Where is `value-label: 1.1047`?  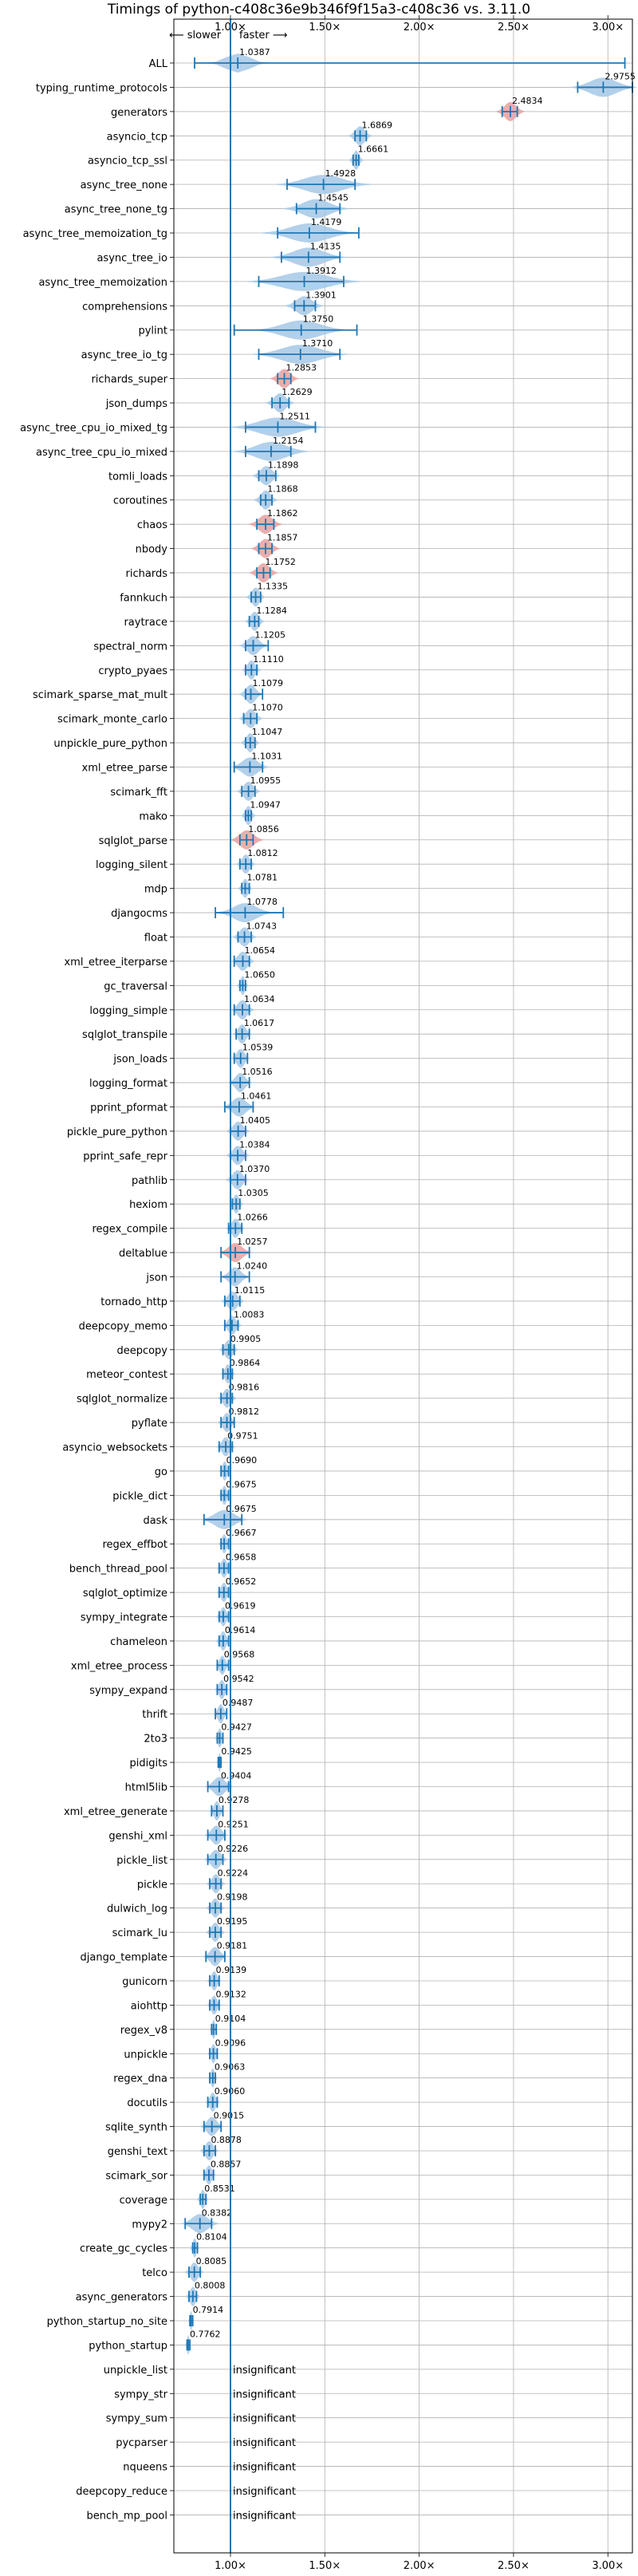
value-label: 1.1047 is located at coordinates (267, 732).